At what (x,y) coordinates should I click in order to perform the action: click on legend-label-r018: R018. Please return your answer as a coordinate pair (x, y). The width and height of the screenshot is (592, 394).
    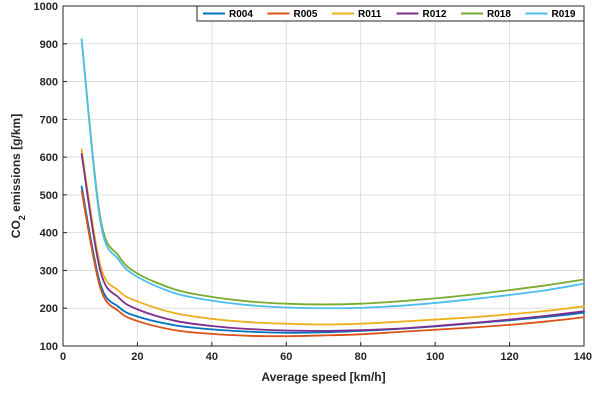
    Looking at the image, I should click on (499, 14).